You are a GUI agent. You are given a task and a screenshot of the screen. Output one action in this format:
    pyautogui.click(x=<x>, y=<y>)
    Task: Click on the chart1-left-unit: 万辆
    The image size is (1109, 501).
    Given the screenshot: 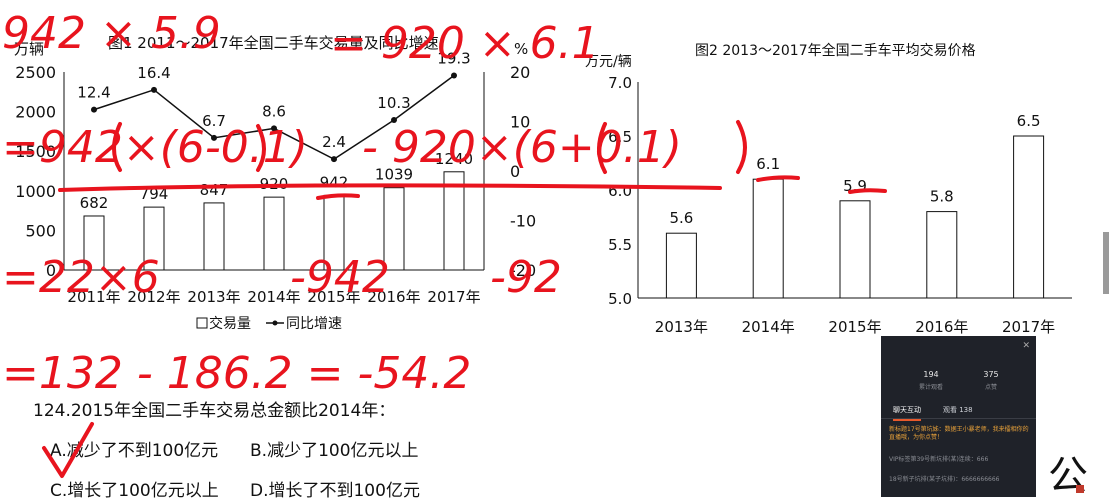 What is the action you would take?
    pyautogui.click(x=29, y=49)
    